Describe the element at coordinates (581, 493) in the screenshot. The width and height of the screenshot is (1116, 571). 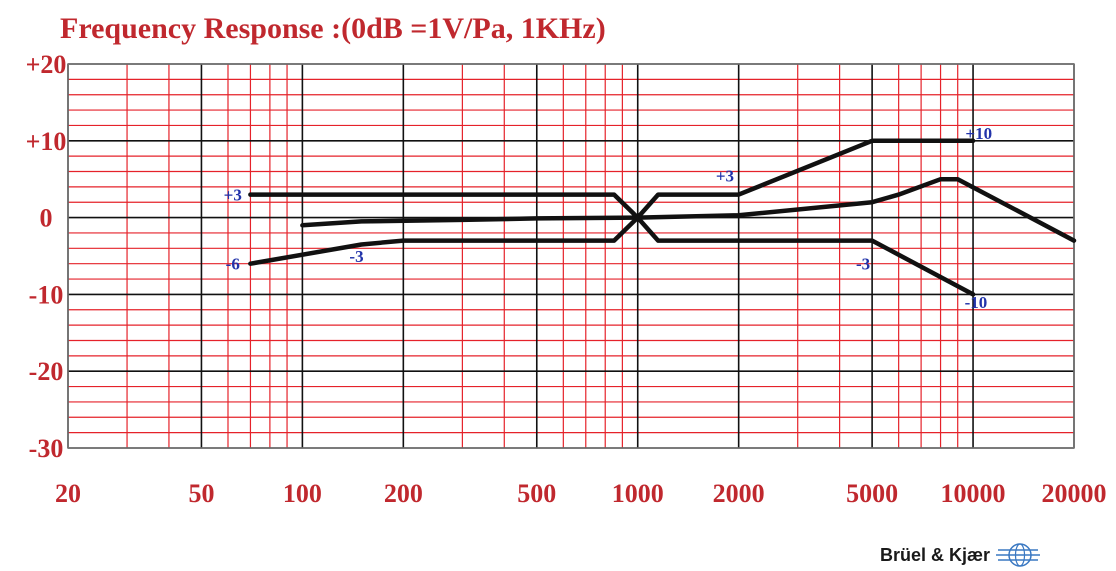
I see `x-tick-labels: 20 50 100 200 500 1000 2000 5000 10000 20000` at that location.